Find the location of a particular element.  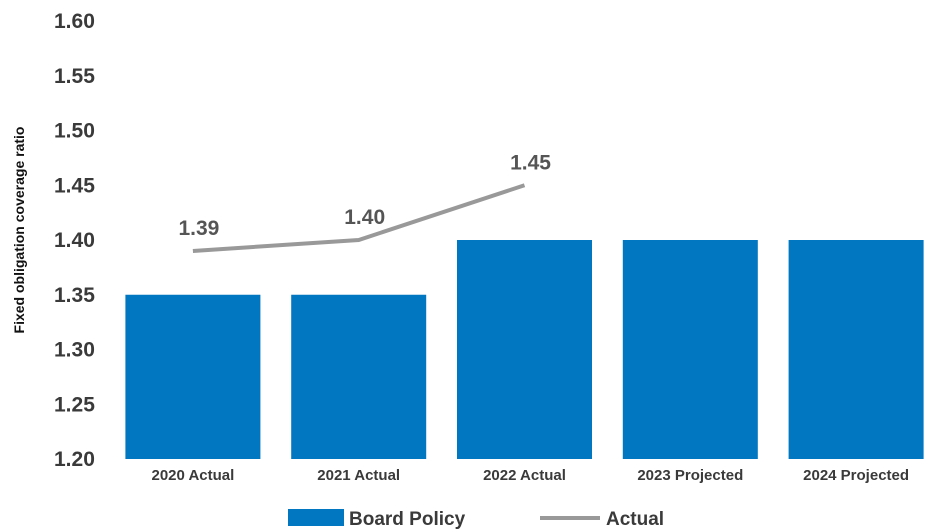

x-category-label-3: 2023 Projected is located at coordinates (690, 475).